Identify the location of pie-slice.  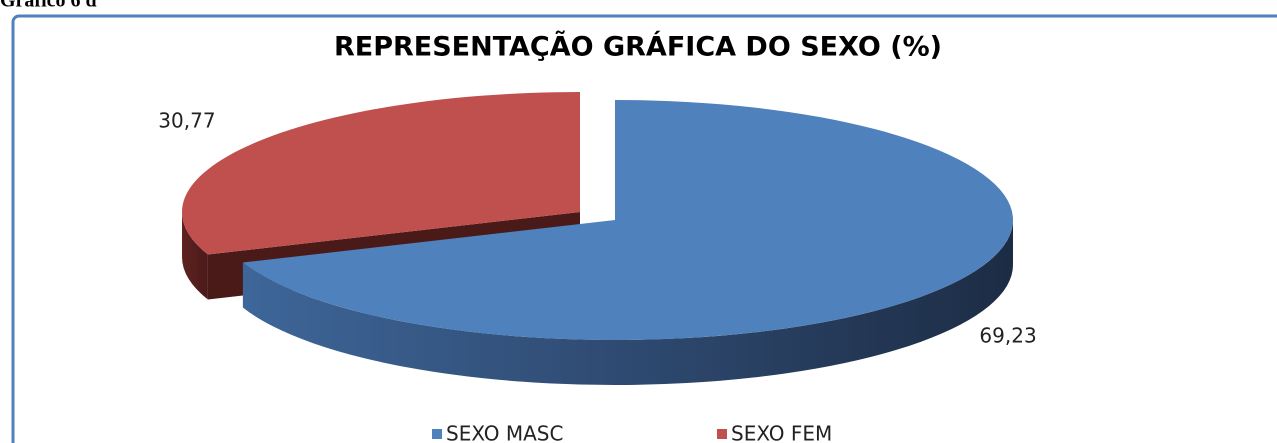
(380, 173).